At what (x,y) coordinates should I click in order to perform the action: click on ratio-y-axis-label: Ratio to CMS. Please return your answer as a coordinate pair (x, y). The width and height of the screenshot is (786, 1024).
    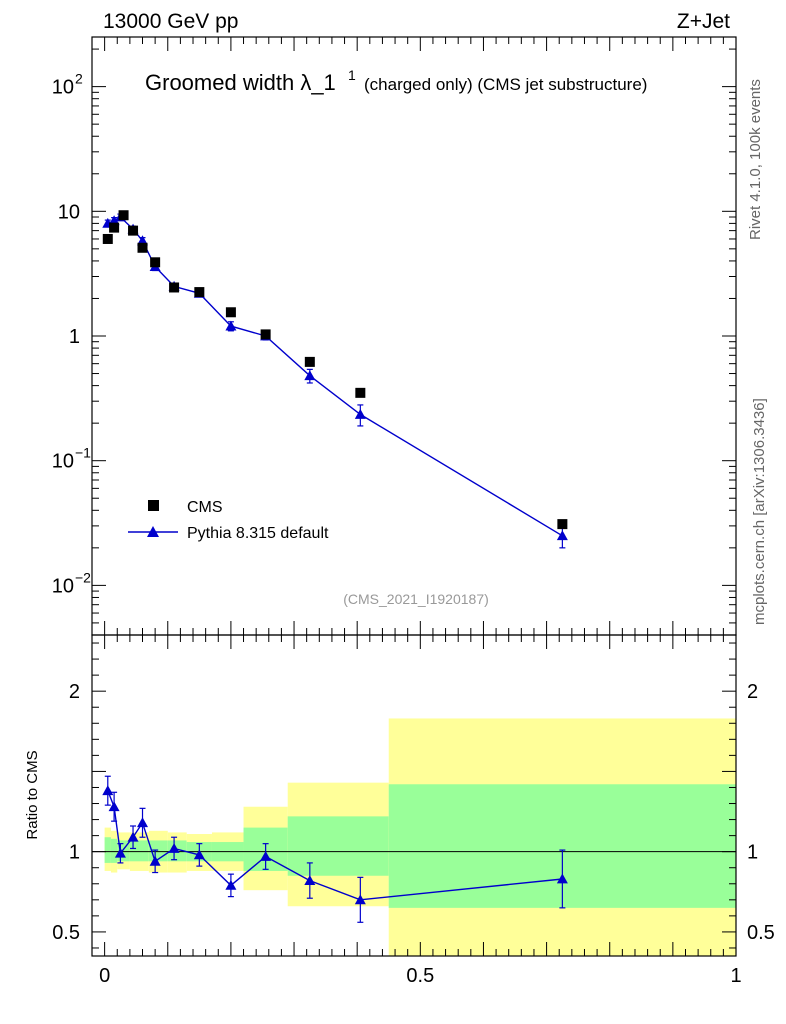
    Looking at the image, I should click on (32, 794).